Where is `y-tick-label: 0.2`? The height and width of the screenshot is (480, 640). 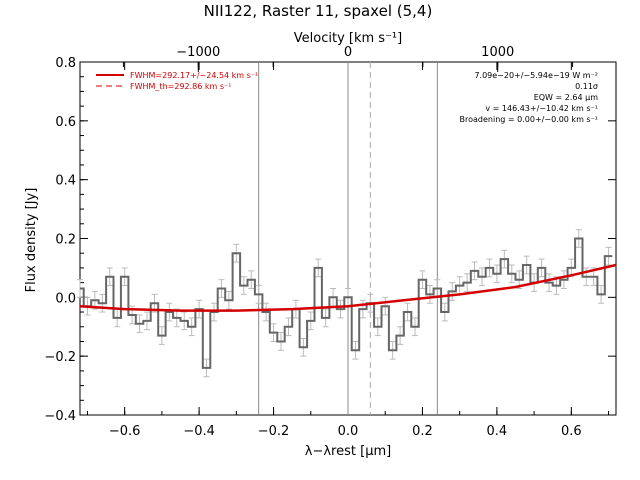
y-tick-label: 0.2 is located at coordinates (65, 240).